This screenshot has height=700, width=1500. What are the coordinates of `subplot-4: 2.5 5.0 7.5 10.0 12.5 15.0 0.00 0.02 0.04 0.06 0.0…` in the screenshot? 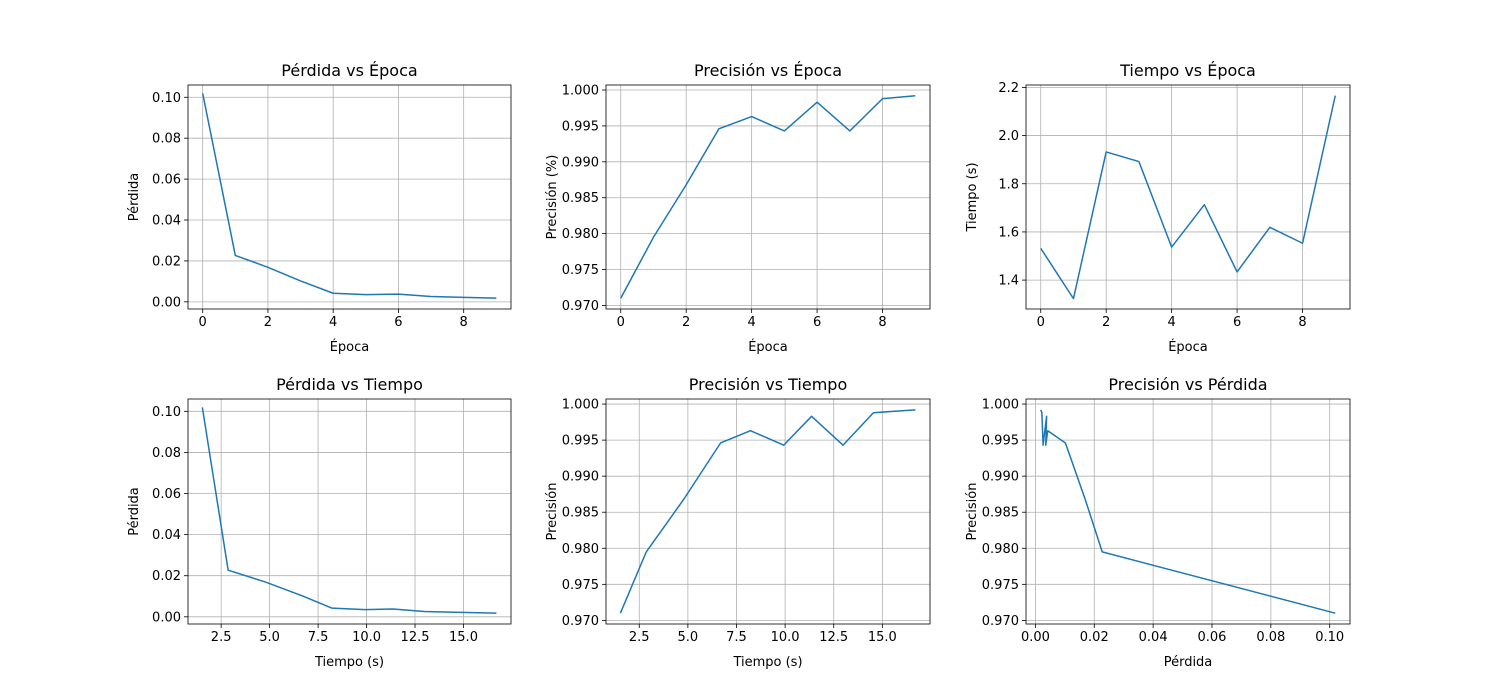 It's located at (319, 522).